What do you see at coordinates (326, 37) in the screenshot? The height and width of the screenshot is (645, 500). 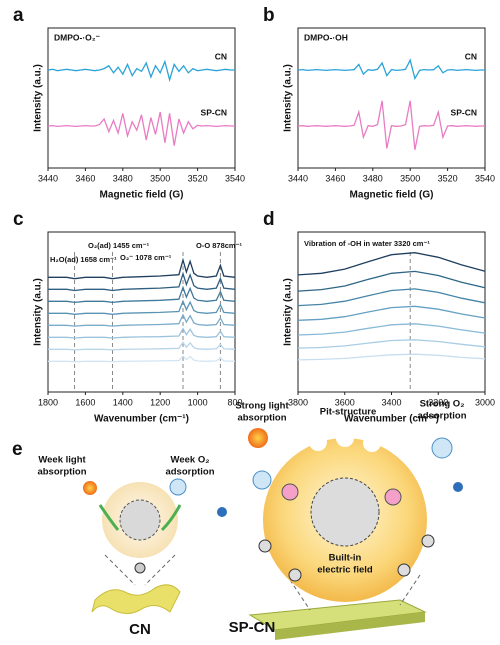 I see `chart-title: DMPO-·OH` at bounding box center [326, 37].